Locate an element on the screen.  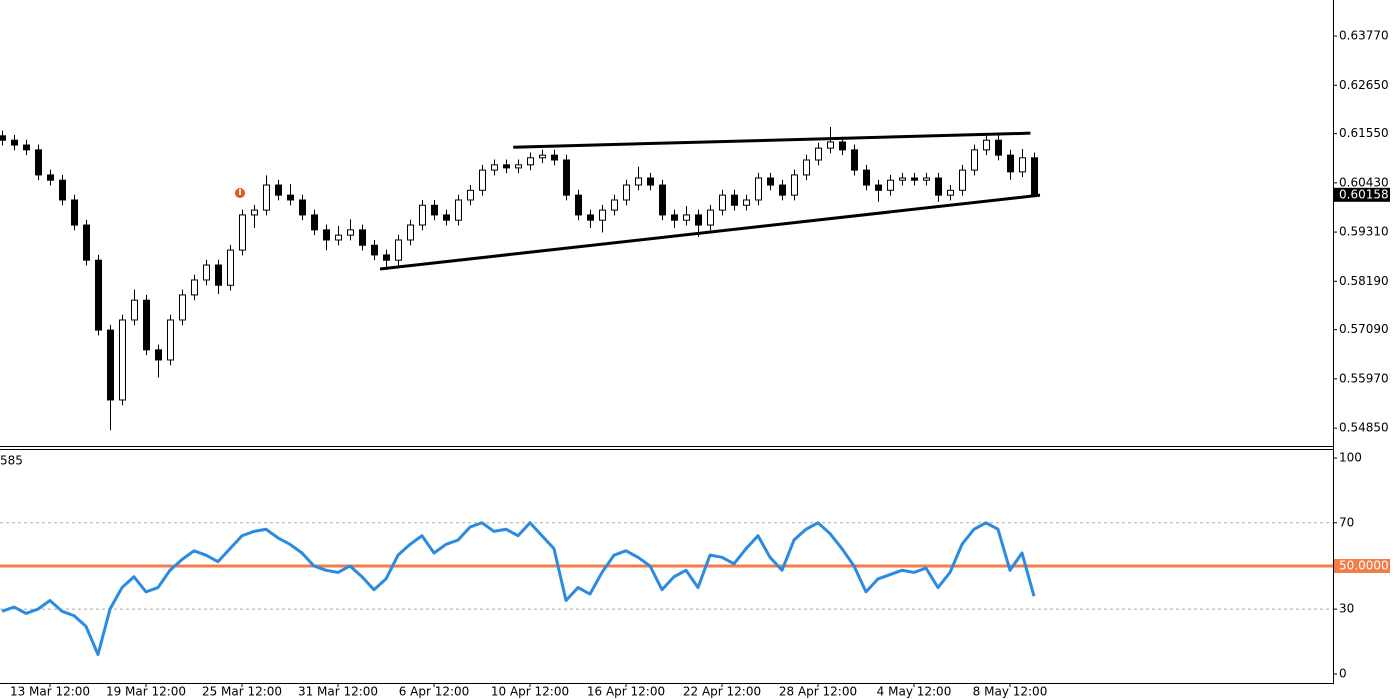
last-price-tag is located at coordinates (1362, 194).